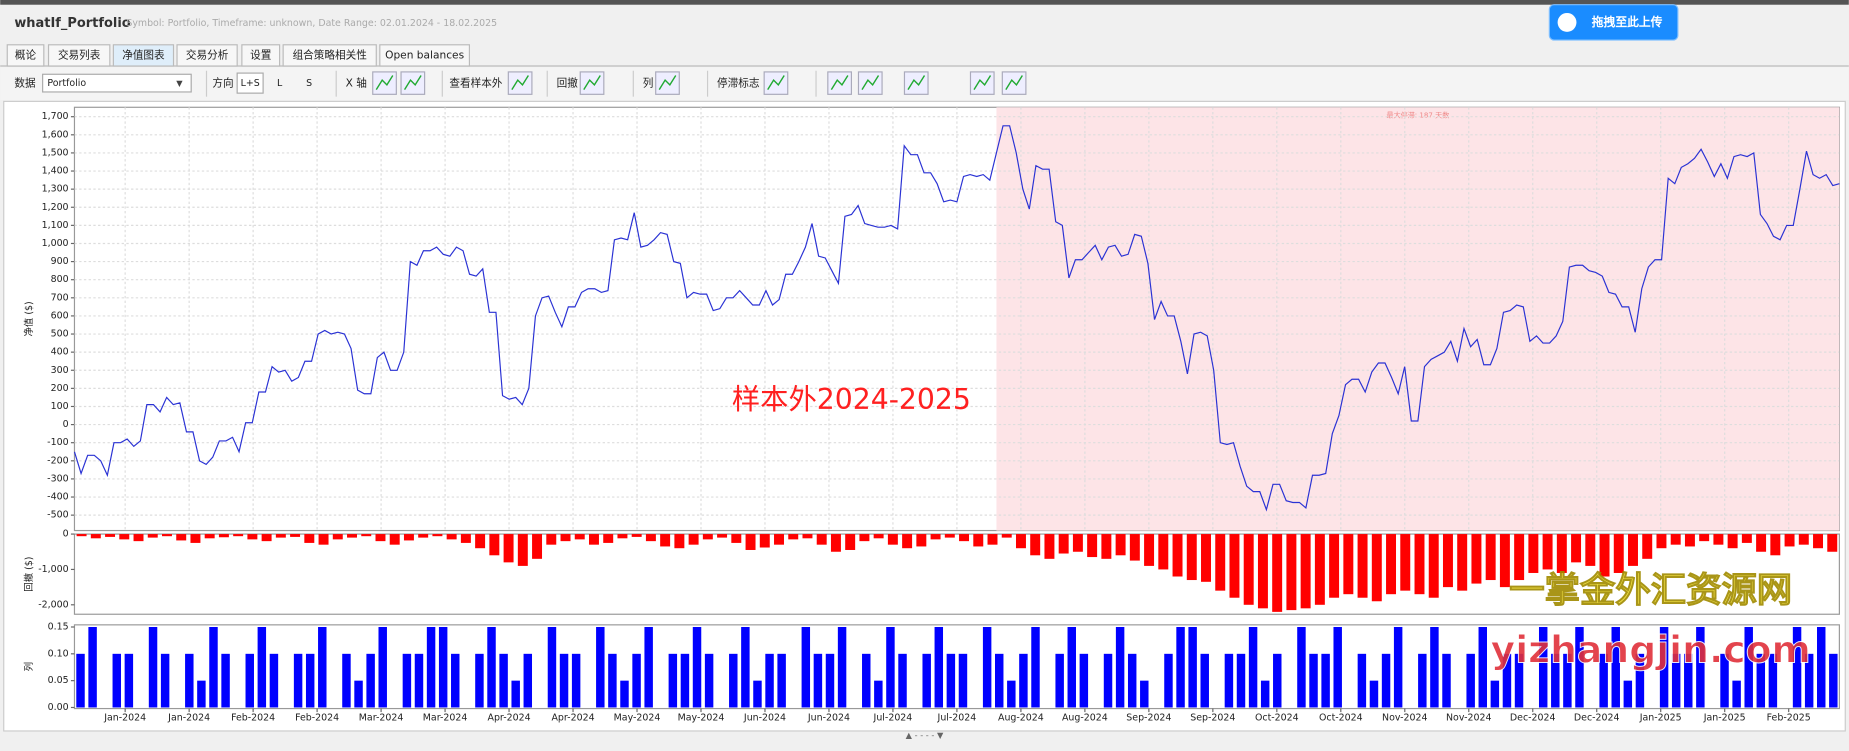 The height and width of the screenshot is (751, 1849). What do you see at coordinates (53, 569) in the screenshot?
I see `y-tick-label: -1,000` at bounding box center [53, 569].